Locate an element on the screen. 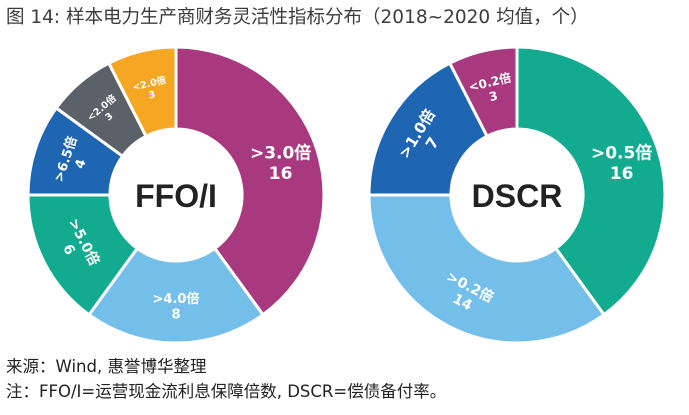 This screenshot has width=689, height=415. slice-value-label: 8 is located at coordinates (175, 315).